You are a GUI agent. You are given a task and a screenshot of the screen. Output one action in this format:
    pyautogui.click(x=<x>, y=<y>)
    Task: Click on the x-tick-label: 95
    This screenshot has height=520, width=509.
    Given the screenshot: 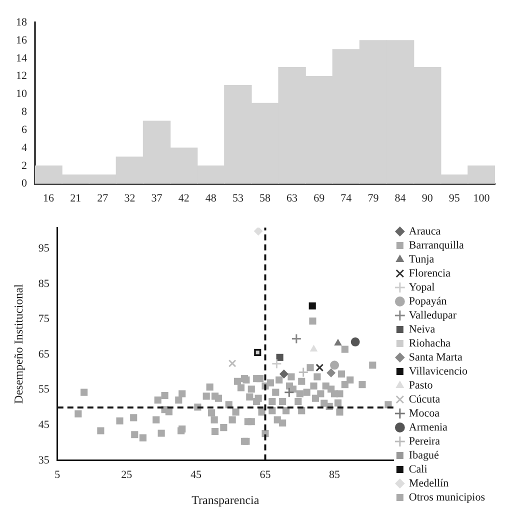 What is the action you would take?
    pyautogui.click(x=454, y=198)
    